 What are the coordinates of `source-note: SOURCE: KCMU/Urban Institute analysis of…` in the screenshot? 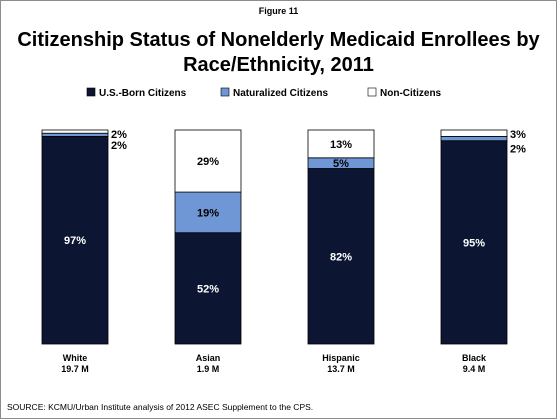 It's located at (160, 407).